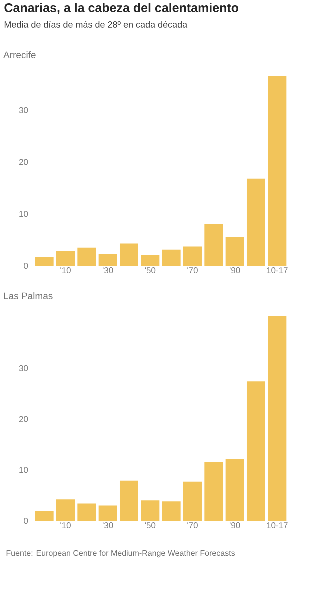 This screenshot has height=591, width=320. Describe the element at coordinates (28, 296) in the screenshot. I see `chart-title: Las Palmas` at that location.